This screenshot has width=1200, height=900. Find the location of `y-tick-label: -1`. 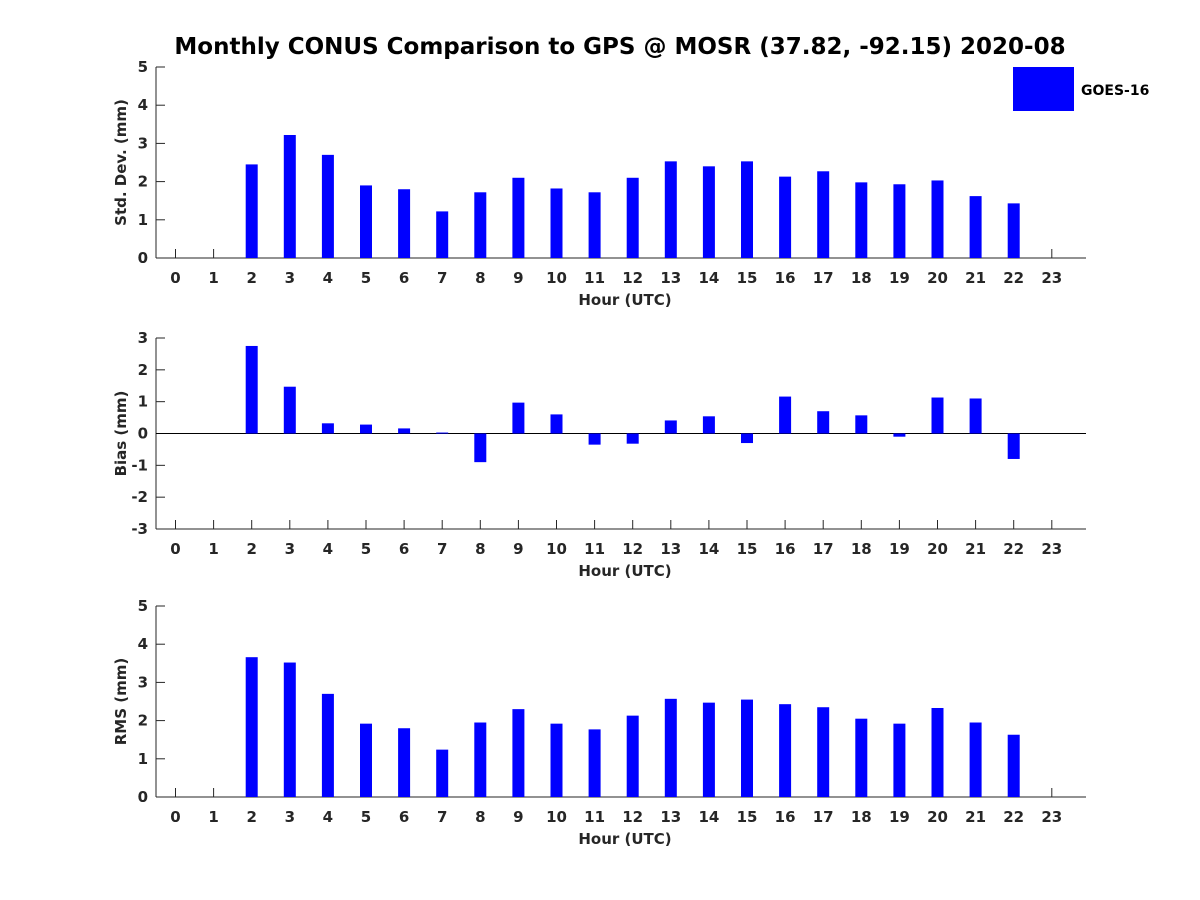

y-tick-label: -1 is located at coordinates (139, 465).